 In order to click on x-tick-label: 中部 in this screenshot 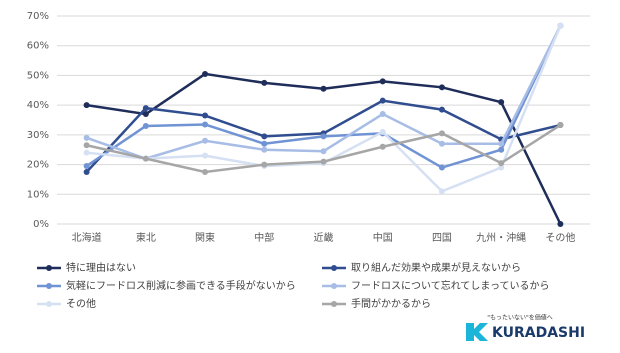, I will do `click(264, 237)`.